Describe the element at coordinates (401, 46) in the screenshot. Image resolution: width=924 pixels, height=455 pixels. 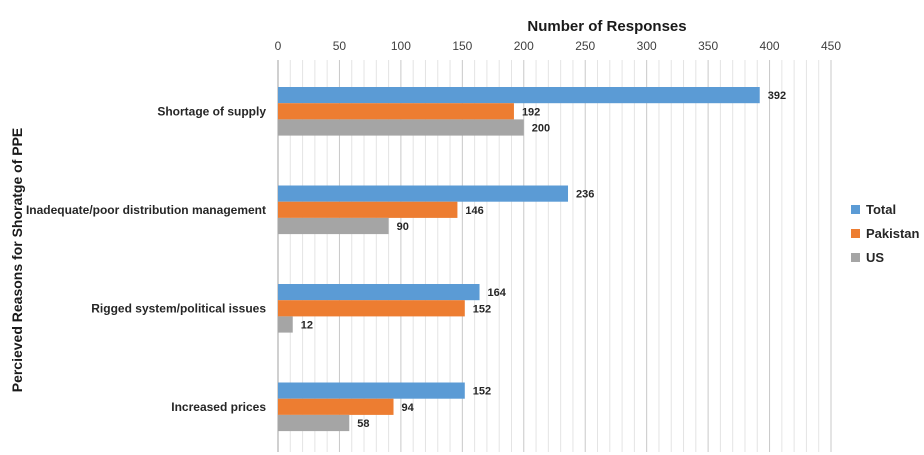
I see `x-tick-label: 100` at that location.